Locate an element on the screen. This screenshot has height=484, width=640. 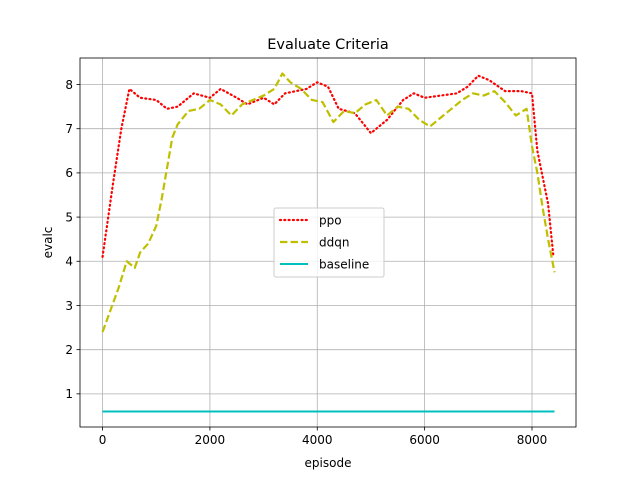
y-tick-label: 1 is located at coordinates (69, 394).